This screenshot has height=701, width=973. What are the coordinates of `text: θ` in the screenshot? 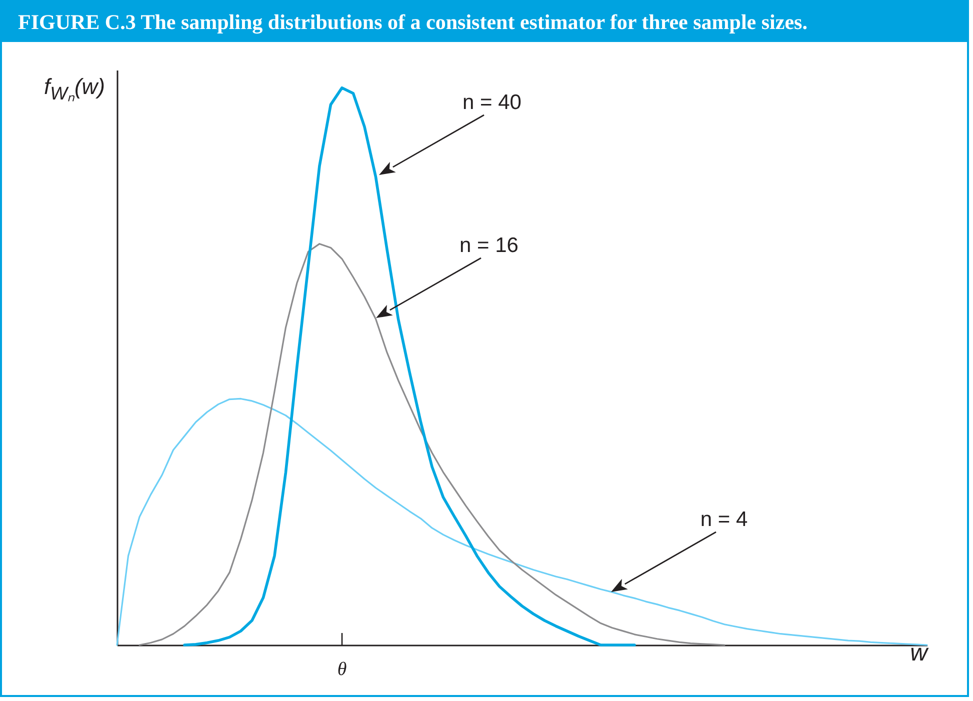 It's located at (342, 669).